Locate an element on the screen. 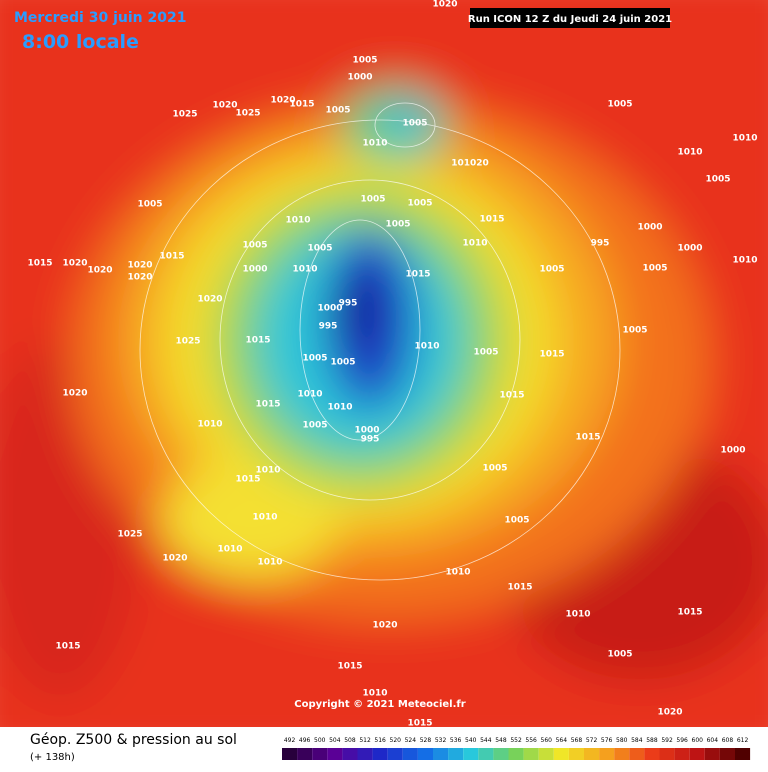  time: 8:00 locale is located at coordinates (80, 42).